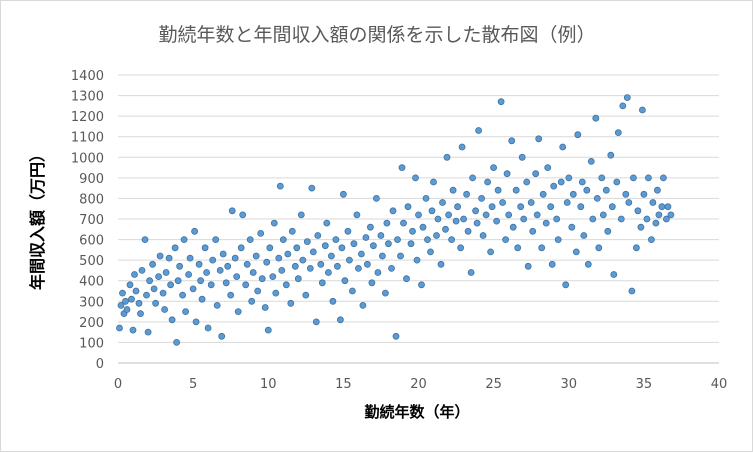  What do you see at coordinates (644, 384) in the screenshot?
I see `x-tick-label: 35` at bounding box center [644, 384].